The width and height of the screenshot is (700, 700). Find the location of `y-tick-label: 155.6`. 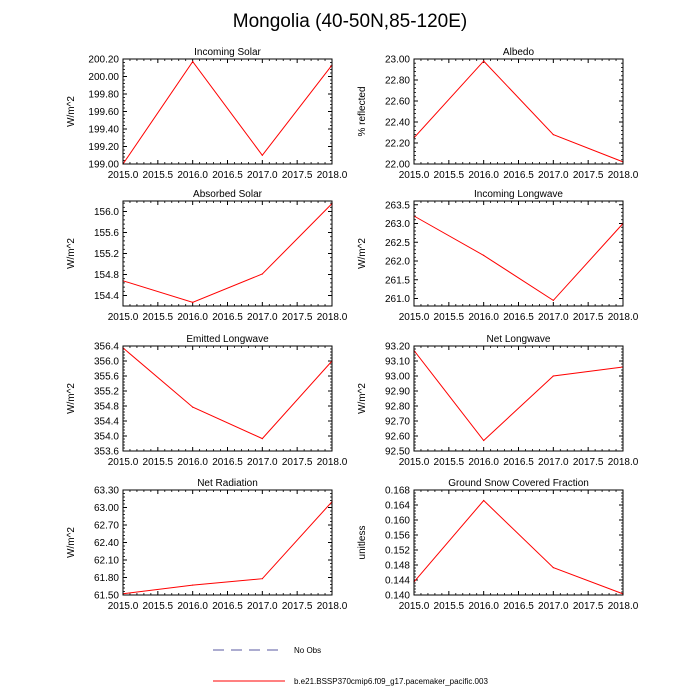

y-tick-label: 155.6 is located at coordinates (106, 233).